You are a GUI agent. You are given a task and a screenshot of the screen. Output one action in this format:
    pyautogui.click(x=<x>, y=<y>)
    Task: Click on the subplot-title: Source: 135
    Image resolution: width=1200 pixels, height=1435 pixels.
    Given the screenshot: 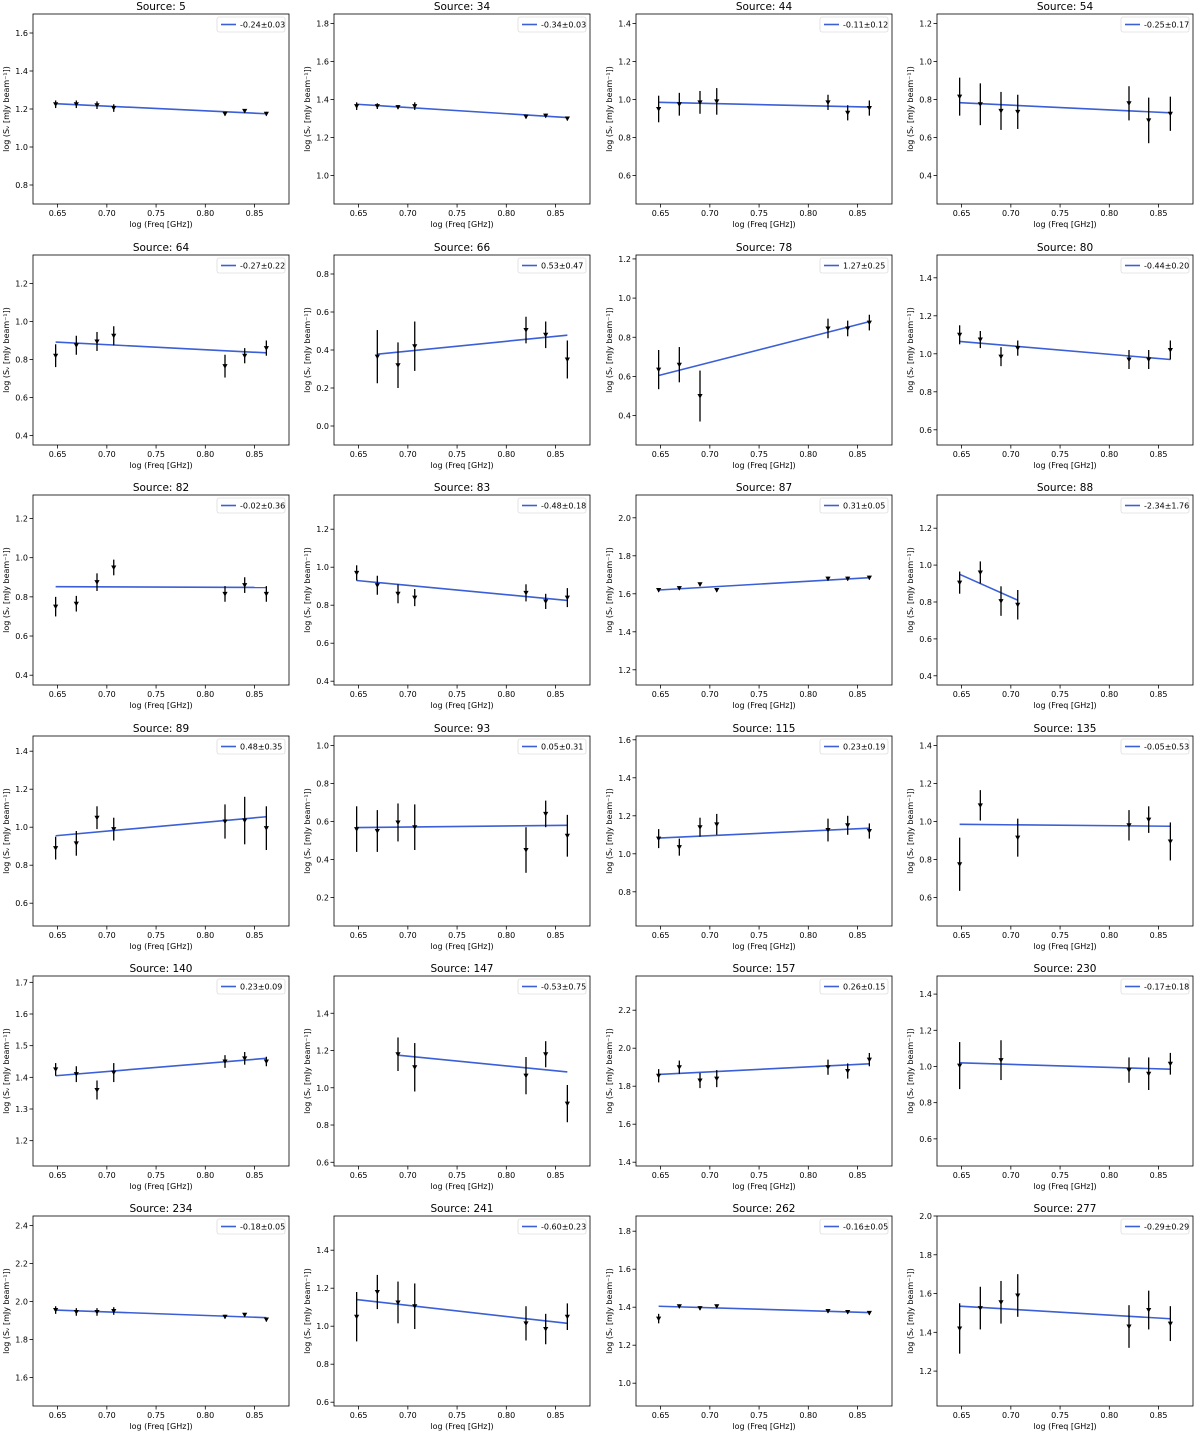 What is the action you would take?
    pyautogui.click(x=1065, y=729)
    